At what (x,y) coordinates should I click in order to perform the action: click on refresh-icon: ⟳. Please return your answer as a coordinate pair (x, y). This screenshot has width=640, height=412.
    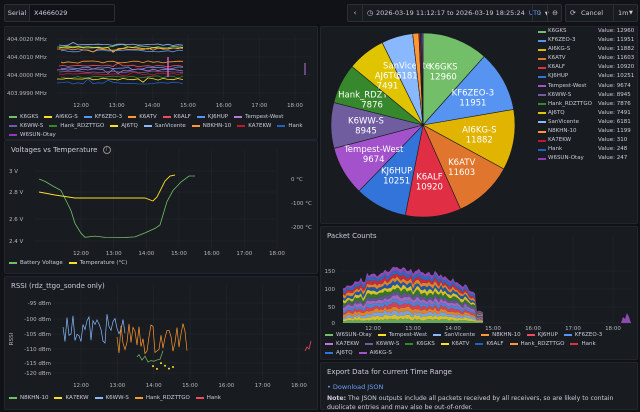
    Looking at the image, I should click on (573, 13).